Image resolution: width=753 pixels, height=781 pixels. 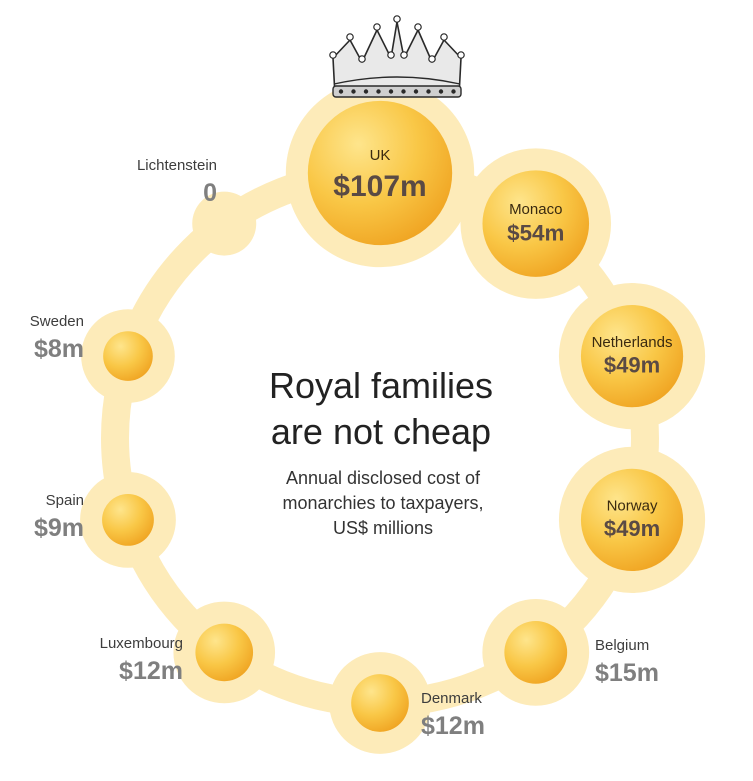 I want to click on chart-subtitle-line: monarchies to taxpayers,, so click(x=382, y=503).